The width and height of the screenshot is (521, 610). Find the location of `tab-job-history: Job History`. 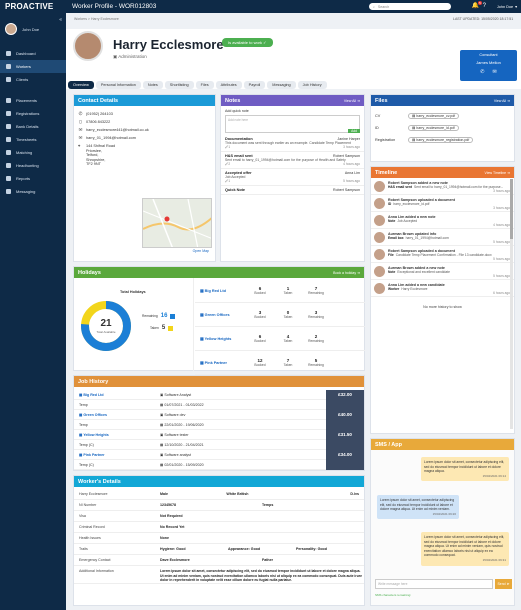

tab-job-history: Job History is located at coordinates (312, 85).